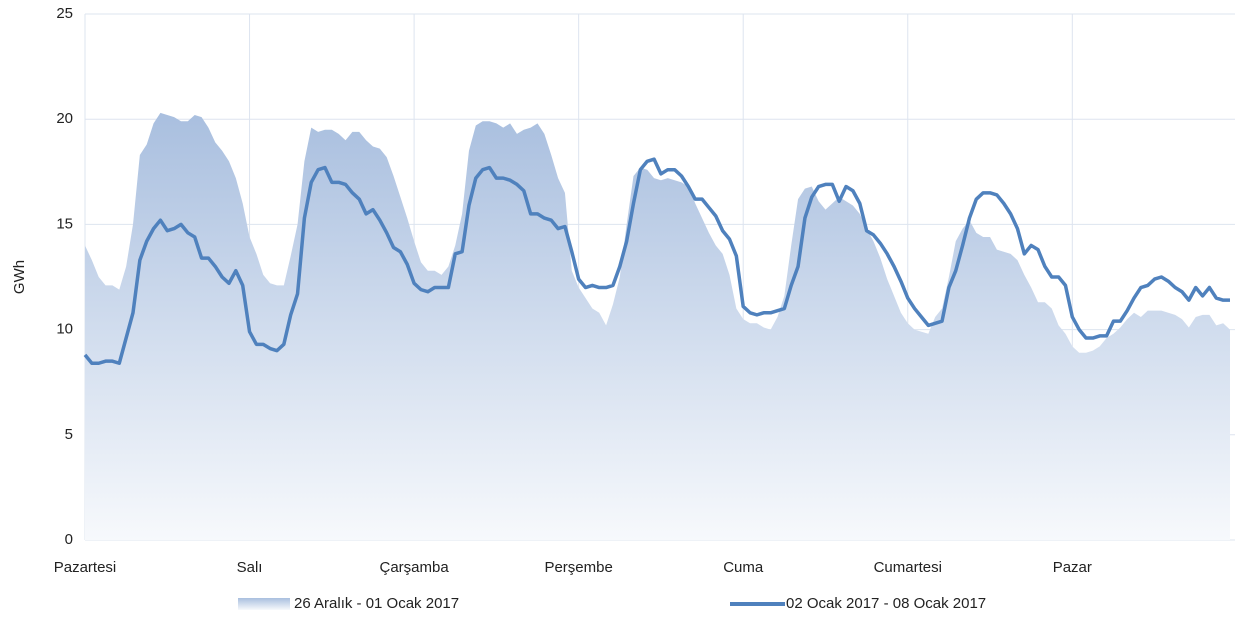  What do you see at coordinates (64, 223) in the screenshot?
I see `y-tick-label: 15` at bounding box center [64, 223].